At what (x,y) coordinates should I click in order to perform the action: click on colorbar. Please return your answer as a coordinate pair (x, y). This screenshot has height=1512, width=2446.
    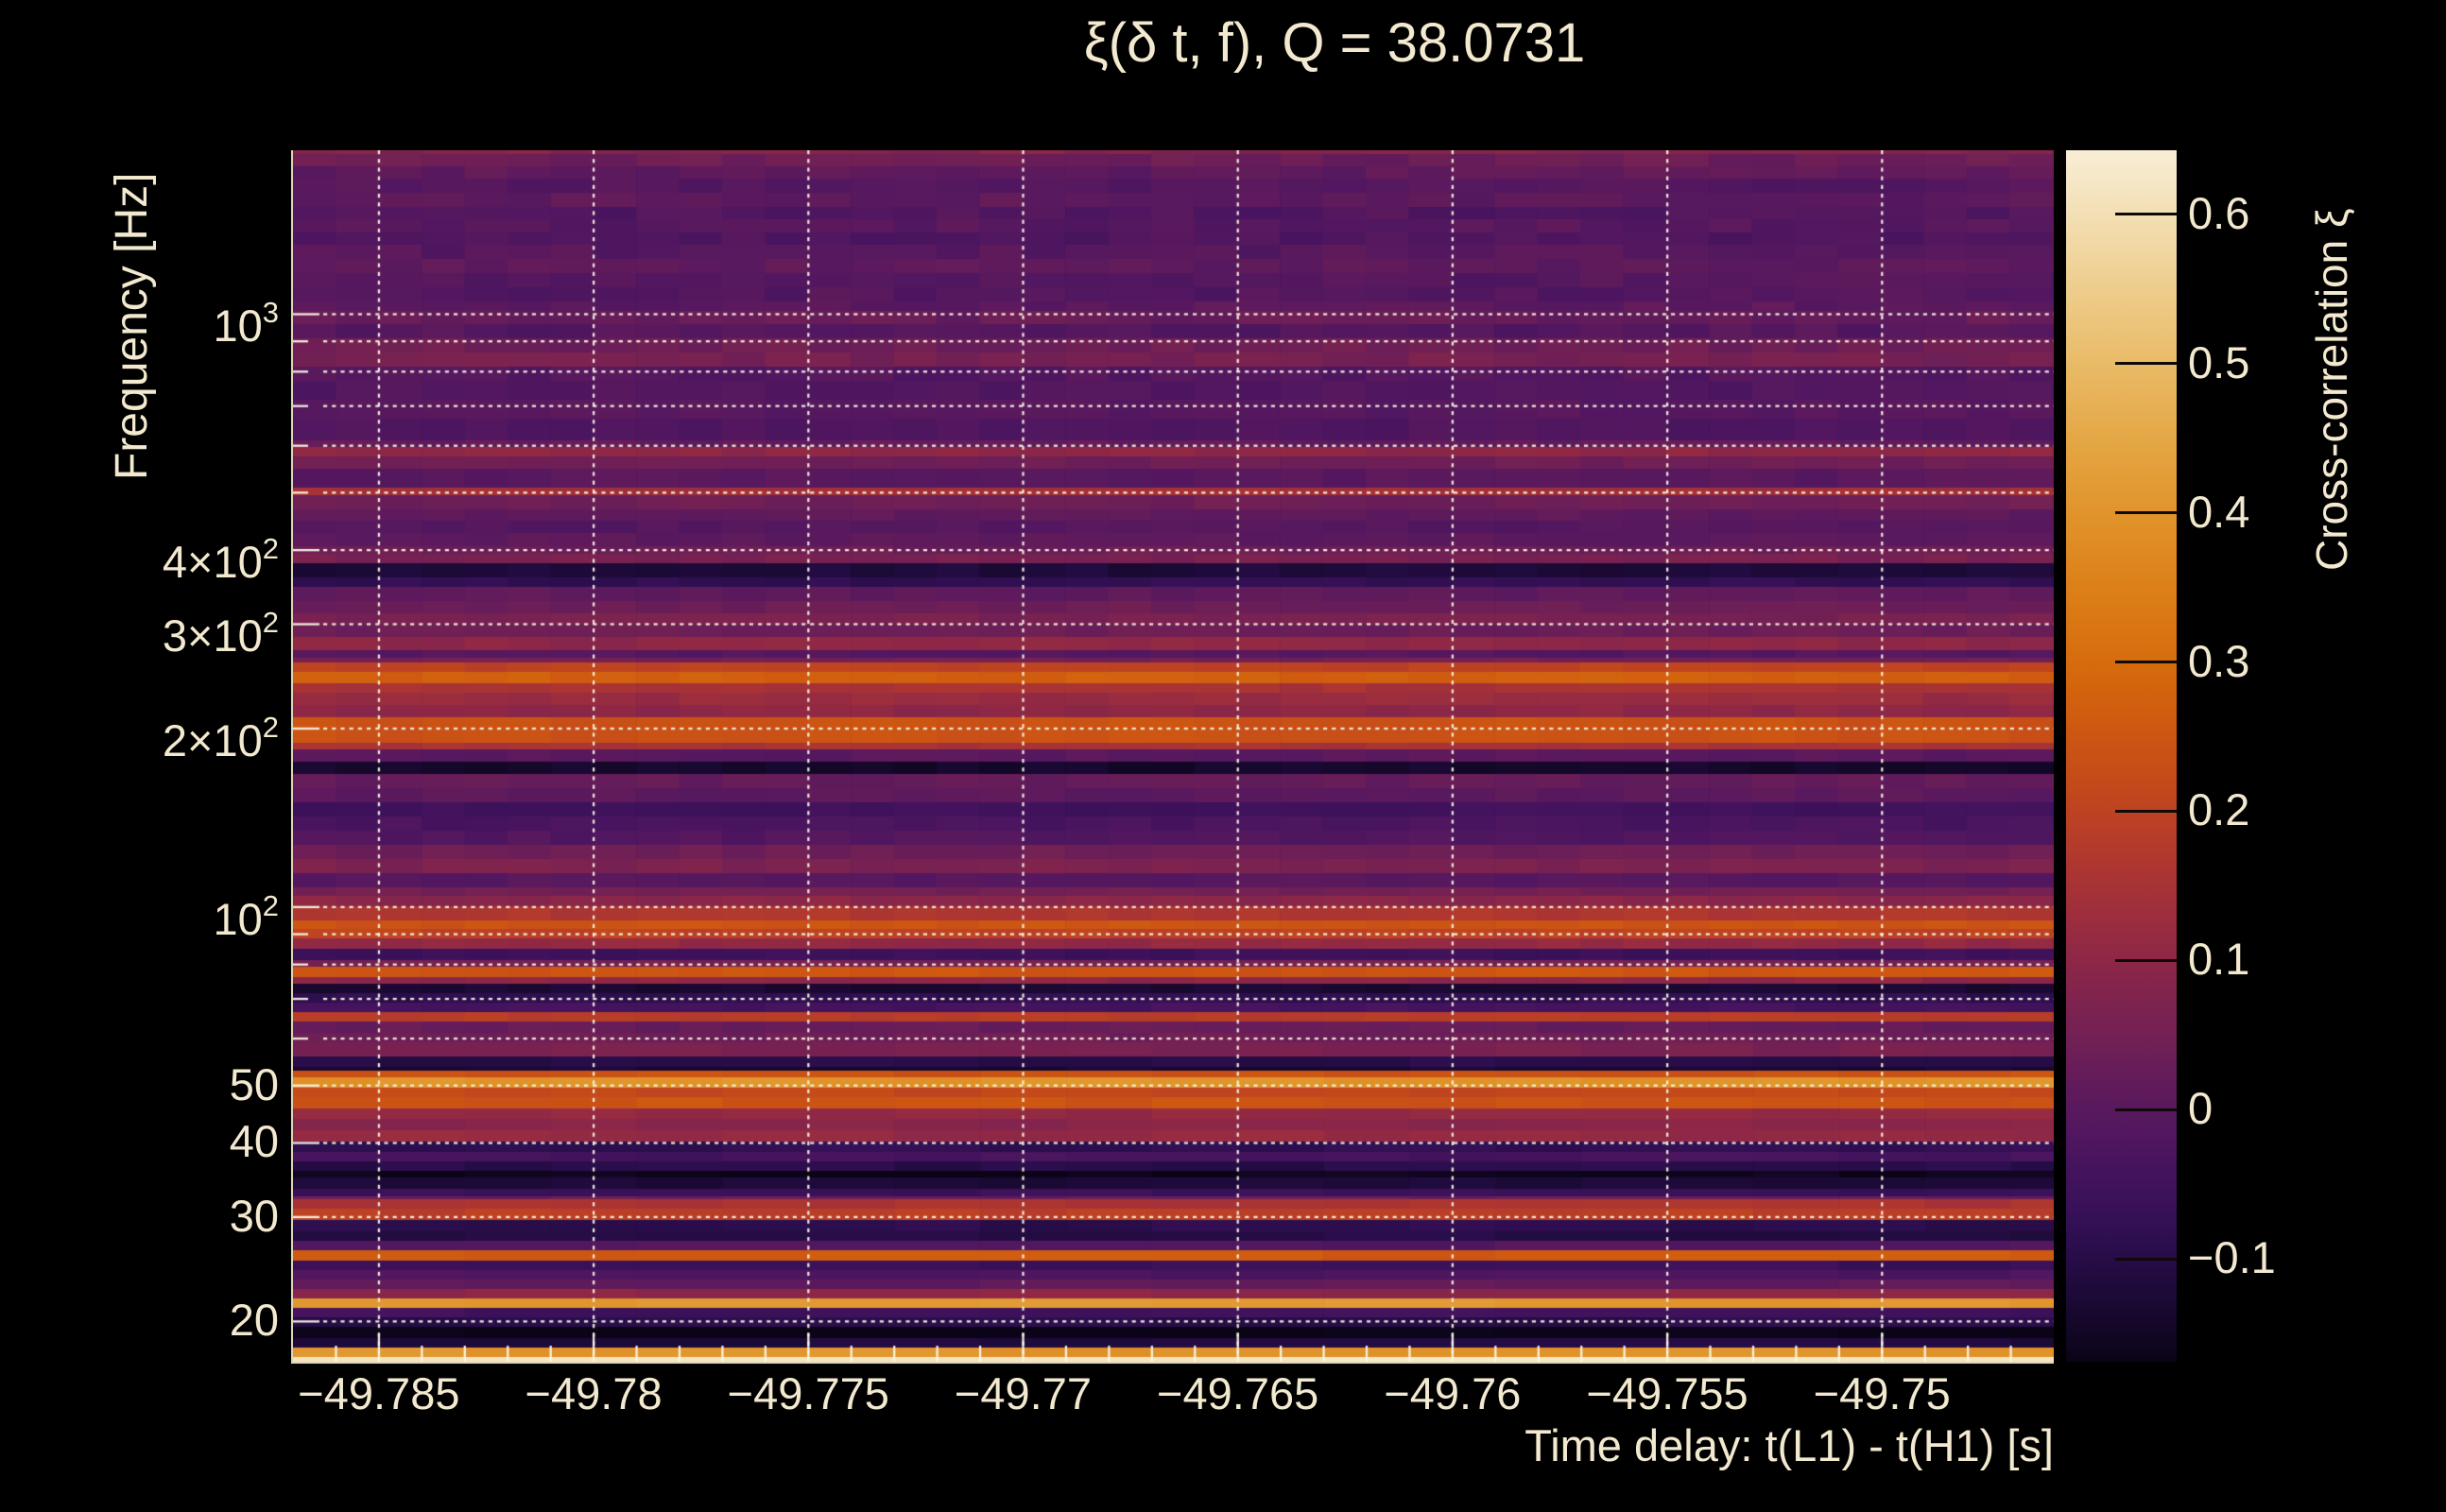
    Looking at the image, I should click on (2121, 756).